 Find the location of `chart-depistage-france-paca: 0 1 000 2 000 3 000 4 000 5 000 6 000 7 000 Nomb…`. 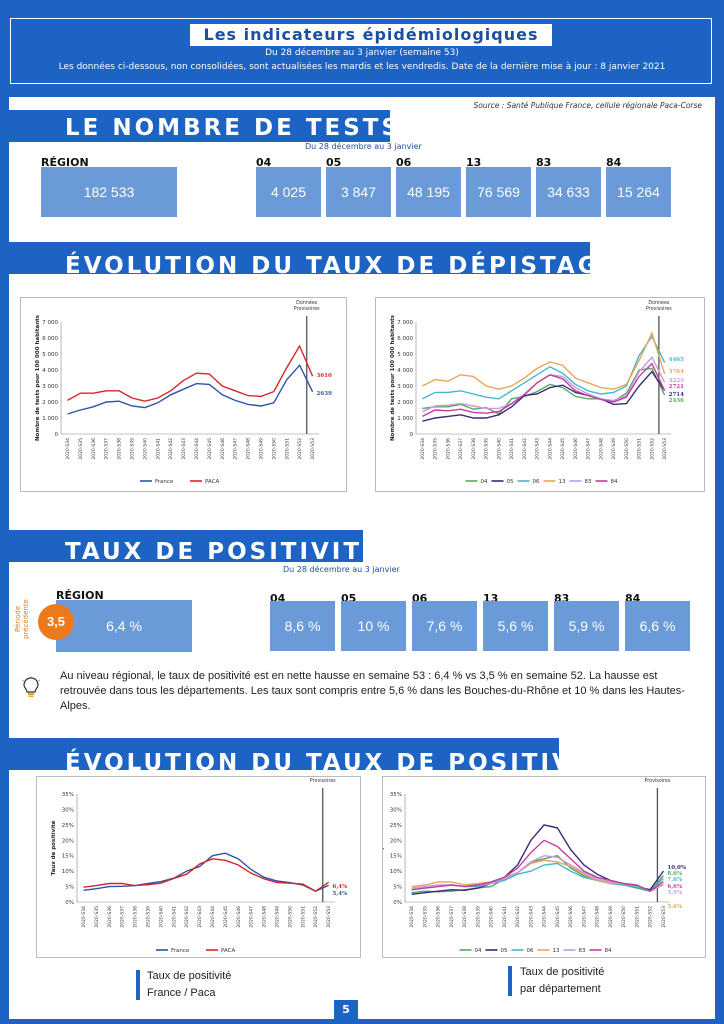

chart-depistage-france-paca: 0 1 000 2 000 3 000 4 000 5 000 6 000 7 000 Nomb… is located at coordinates (183, 394).